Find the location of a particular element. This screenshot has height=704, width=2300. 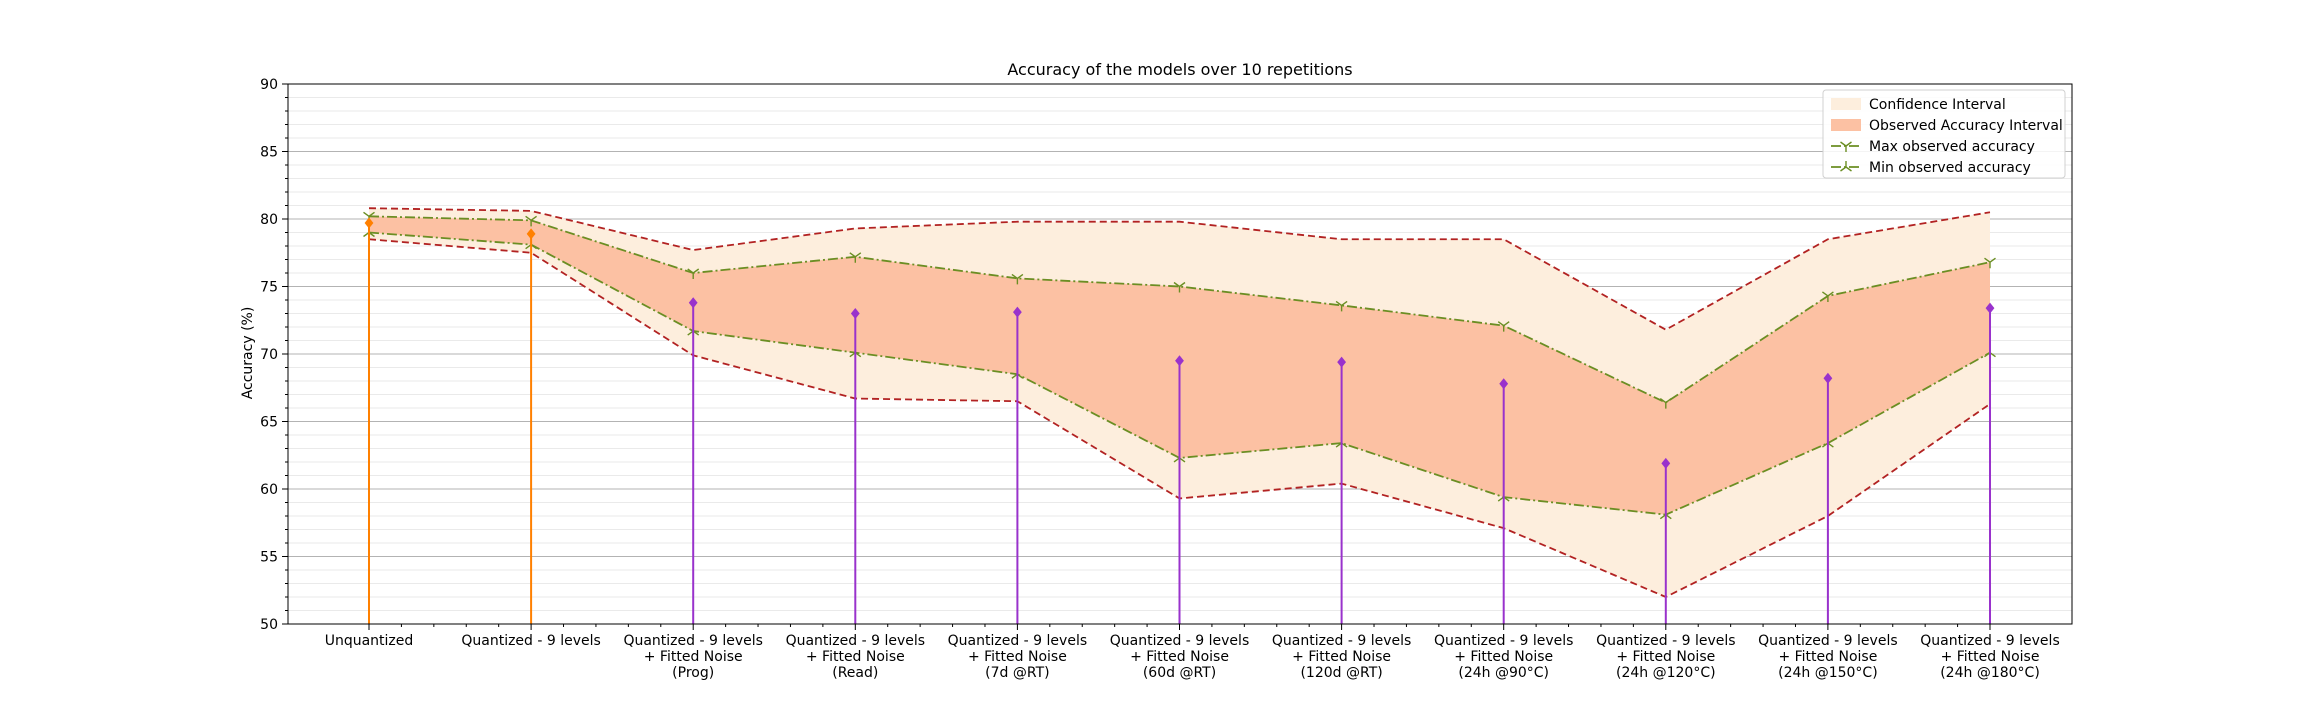

ci-upper-line is located at coordinates (1179, 269).